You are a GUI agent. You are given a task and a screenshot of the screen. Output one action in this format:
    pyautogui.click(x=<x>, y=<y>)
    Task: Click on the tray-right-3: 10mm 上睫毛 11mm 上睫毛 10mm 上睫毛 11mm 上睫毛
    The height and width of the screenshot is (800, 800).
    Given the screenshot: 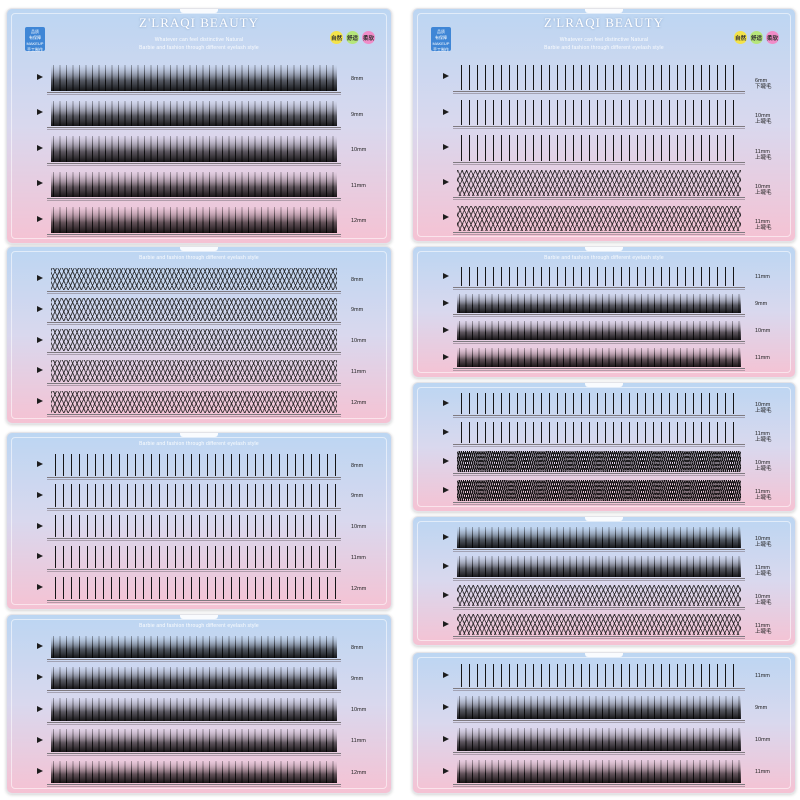 What is the action you would take?
    pyautogui.click(x=604, y=447)
    